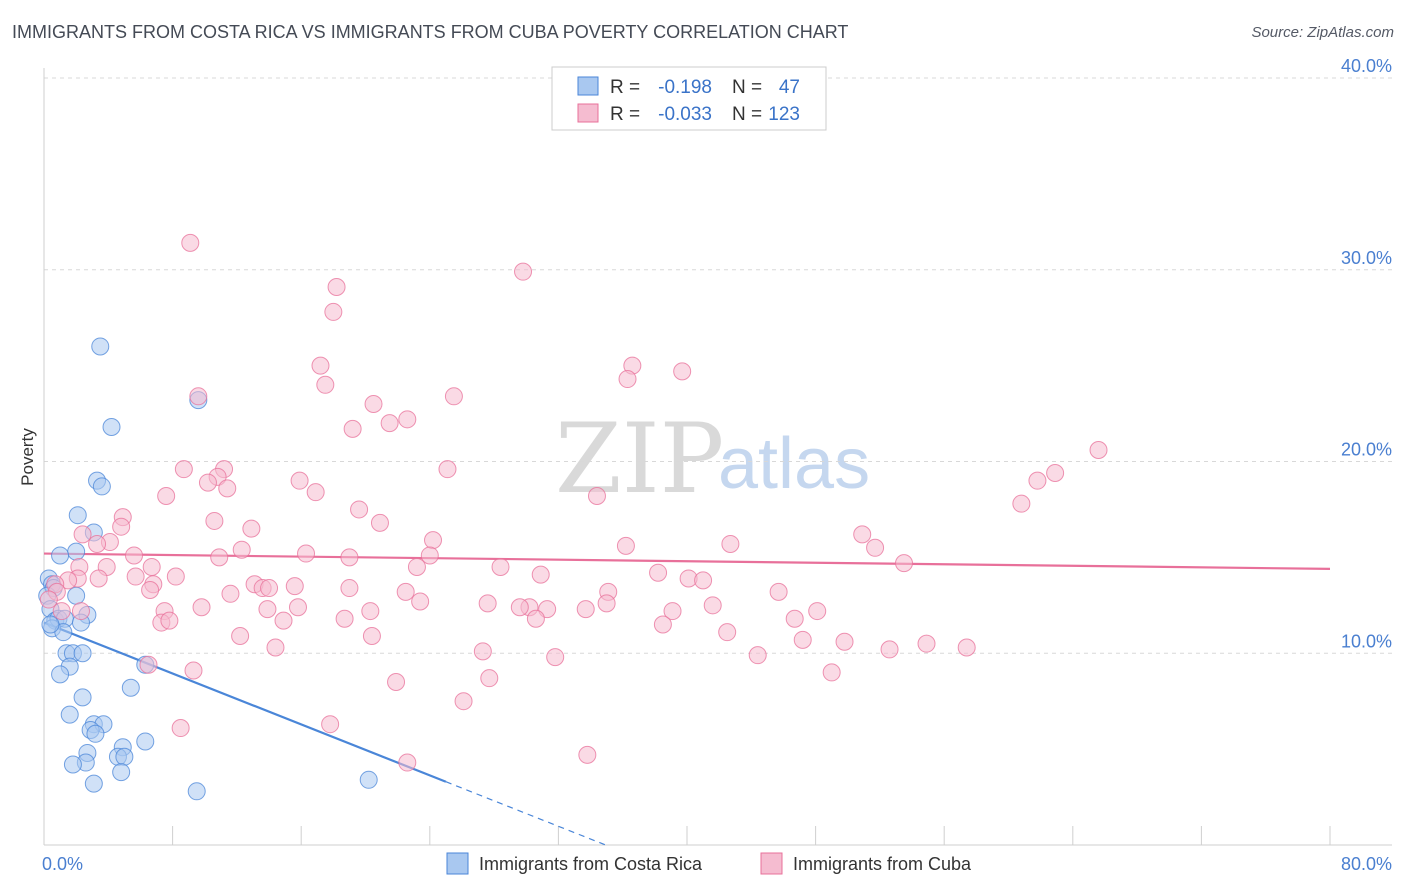 This screenshot has height=892, width=1406. I want to click on x-tick-label: 0.0%, so click(62, 864).